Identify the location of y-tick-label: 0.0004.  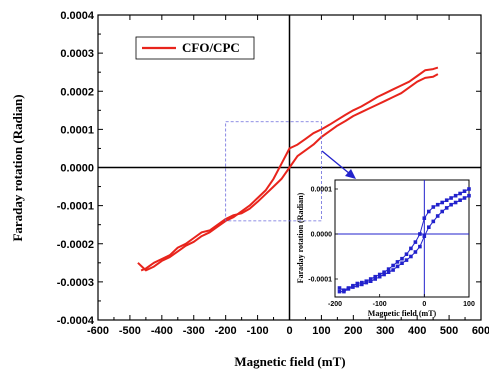
(77, 16).